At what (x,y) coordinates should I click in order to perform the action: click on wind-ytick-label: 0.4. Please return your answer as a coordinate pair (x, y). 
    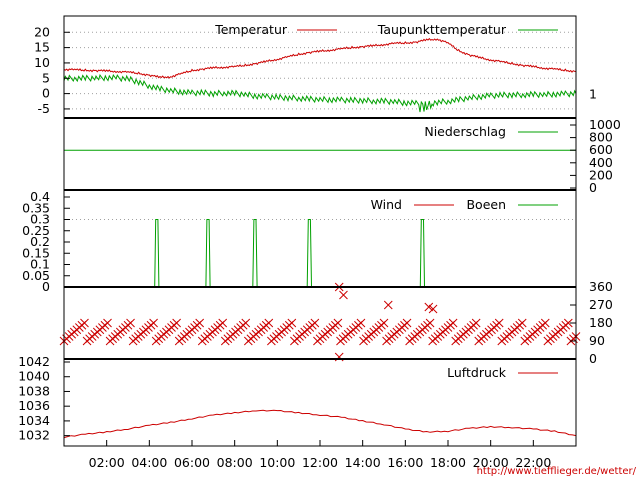
    Looking at the image, I should click on (40, 196).